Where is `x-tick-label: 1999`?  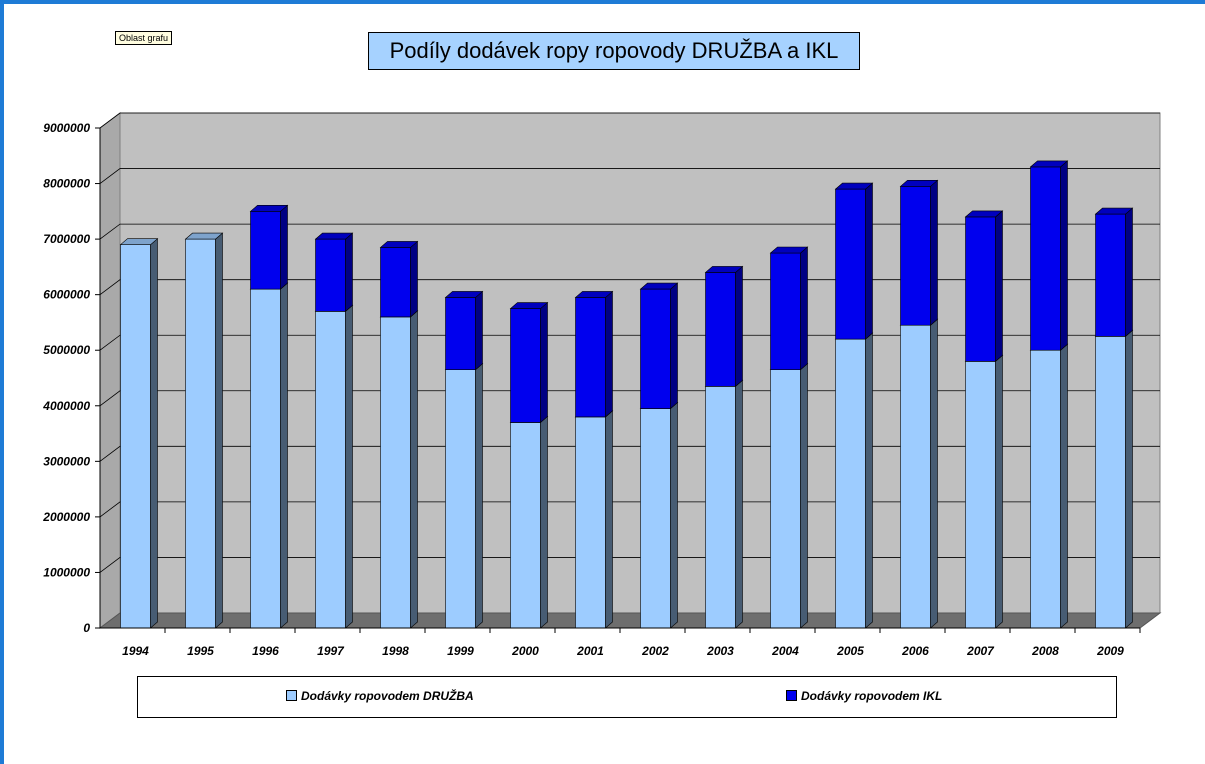 x-tick-label: 1999 is located at coordinates (460, 651).